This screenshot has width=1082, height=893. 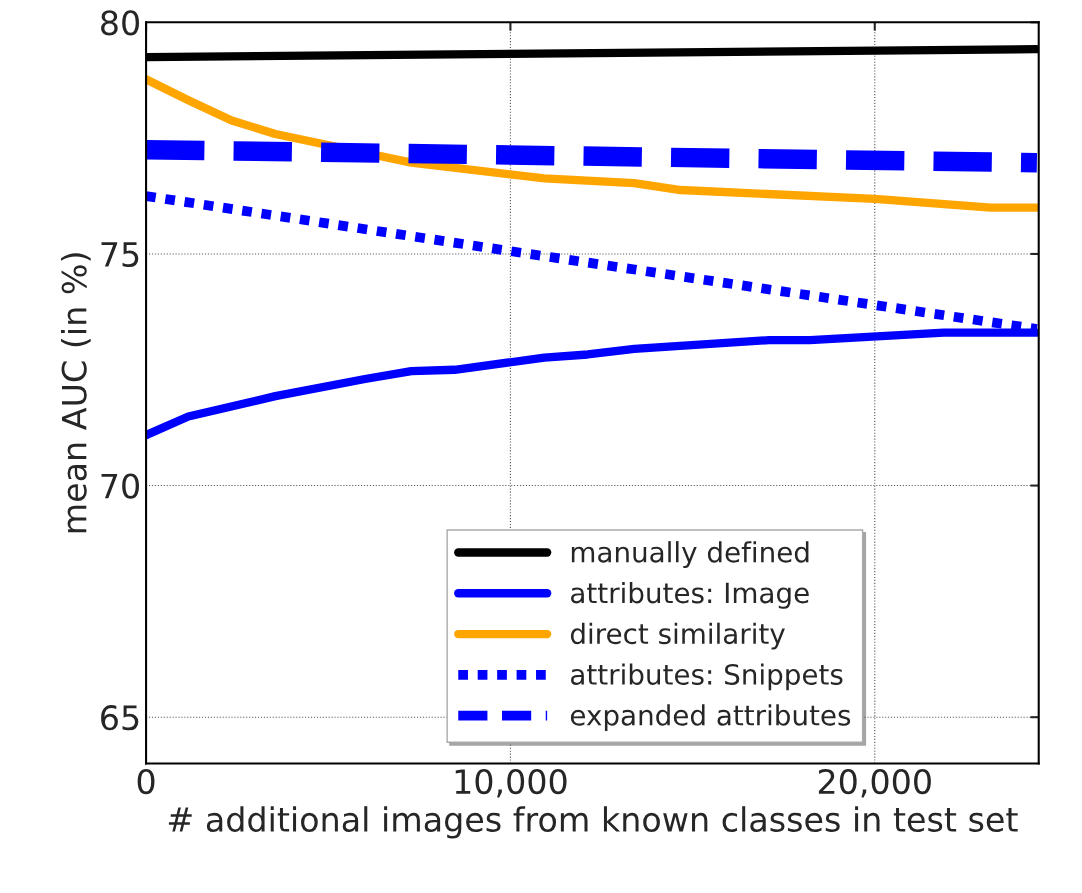 I want to click on y-tick-label: 80, so click(x=120, y=23).